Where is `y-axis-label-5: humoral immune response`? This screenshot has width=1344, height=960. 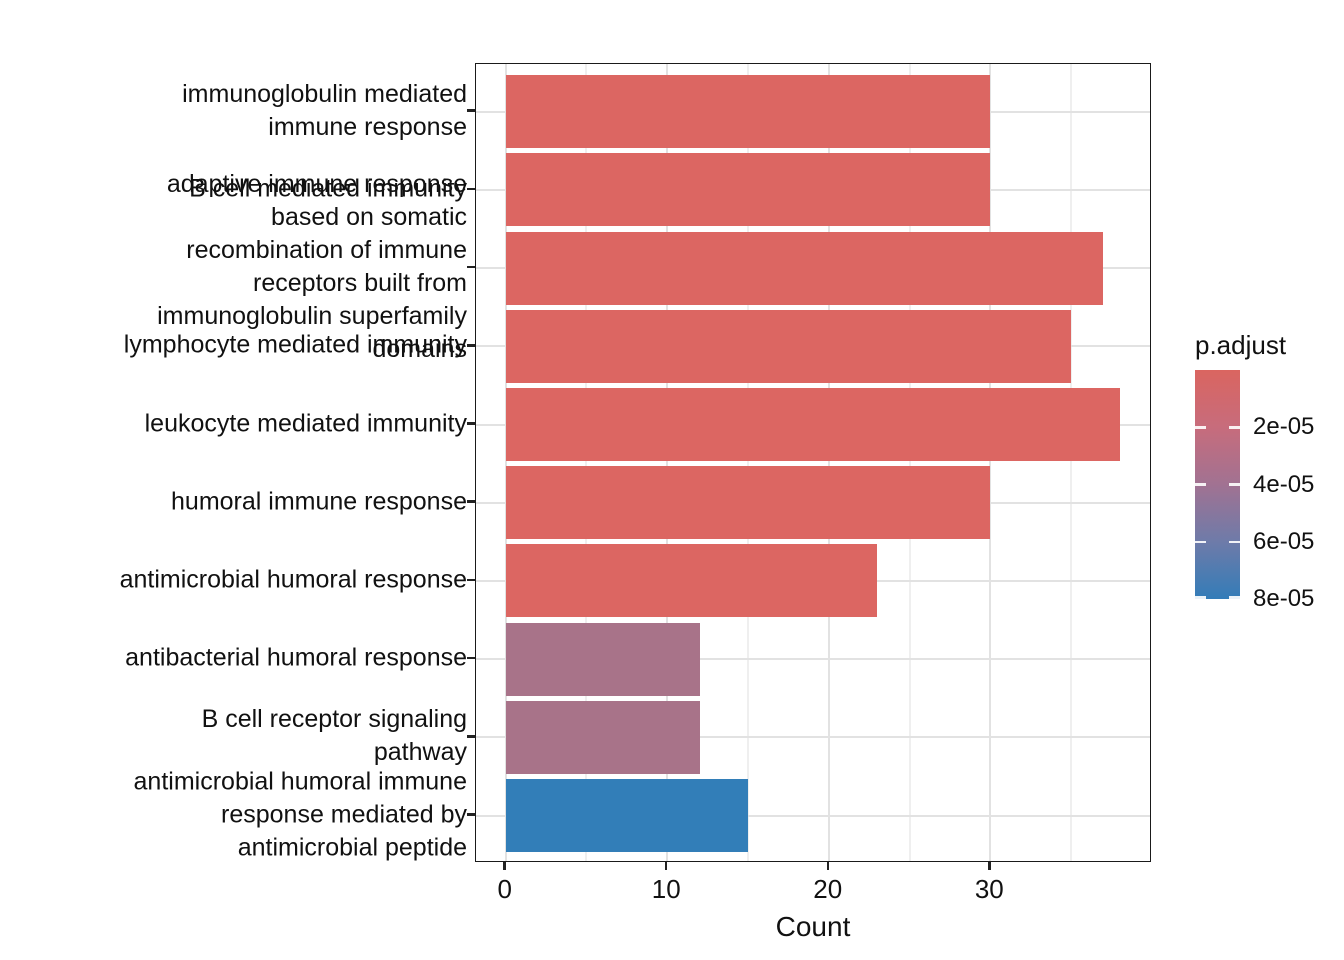
y-axis-label-5: humoral immune response is located at coordinates (319, 501).